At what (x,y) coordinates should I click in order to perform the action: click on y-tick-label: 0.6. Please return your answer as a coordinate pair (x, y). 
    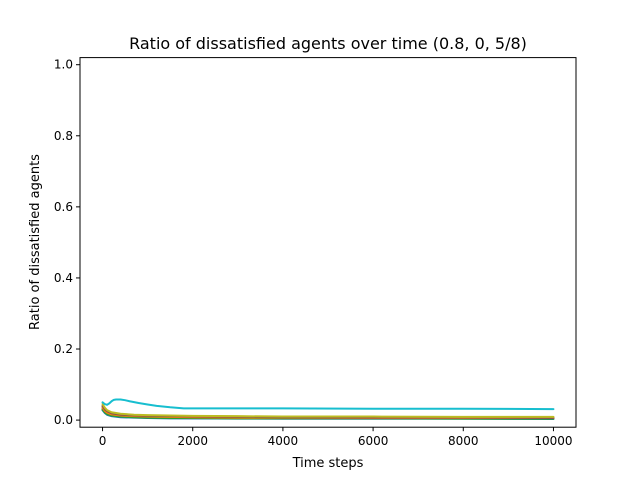
    Looking at the image, I should click on (63, 207).